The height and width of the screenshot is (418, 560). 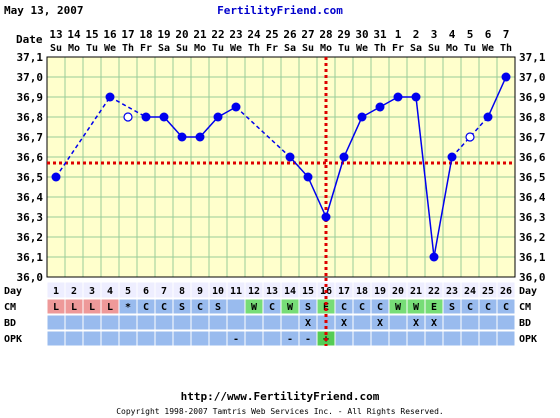 I want to click on cm-row-label: CM, so click(x=10, y=307).